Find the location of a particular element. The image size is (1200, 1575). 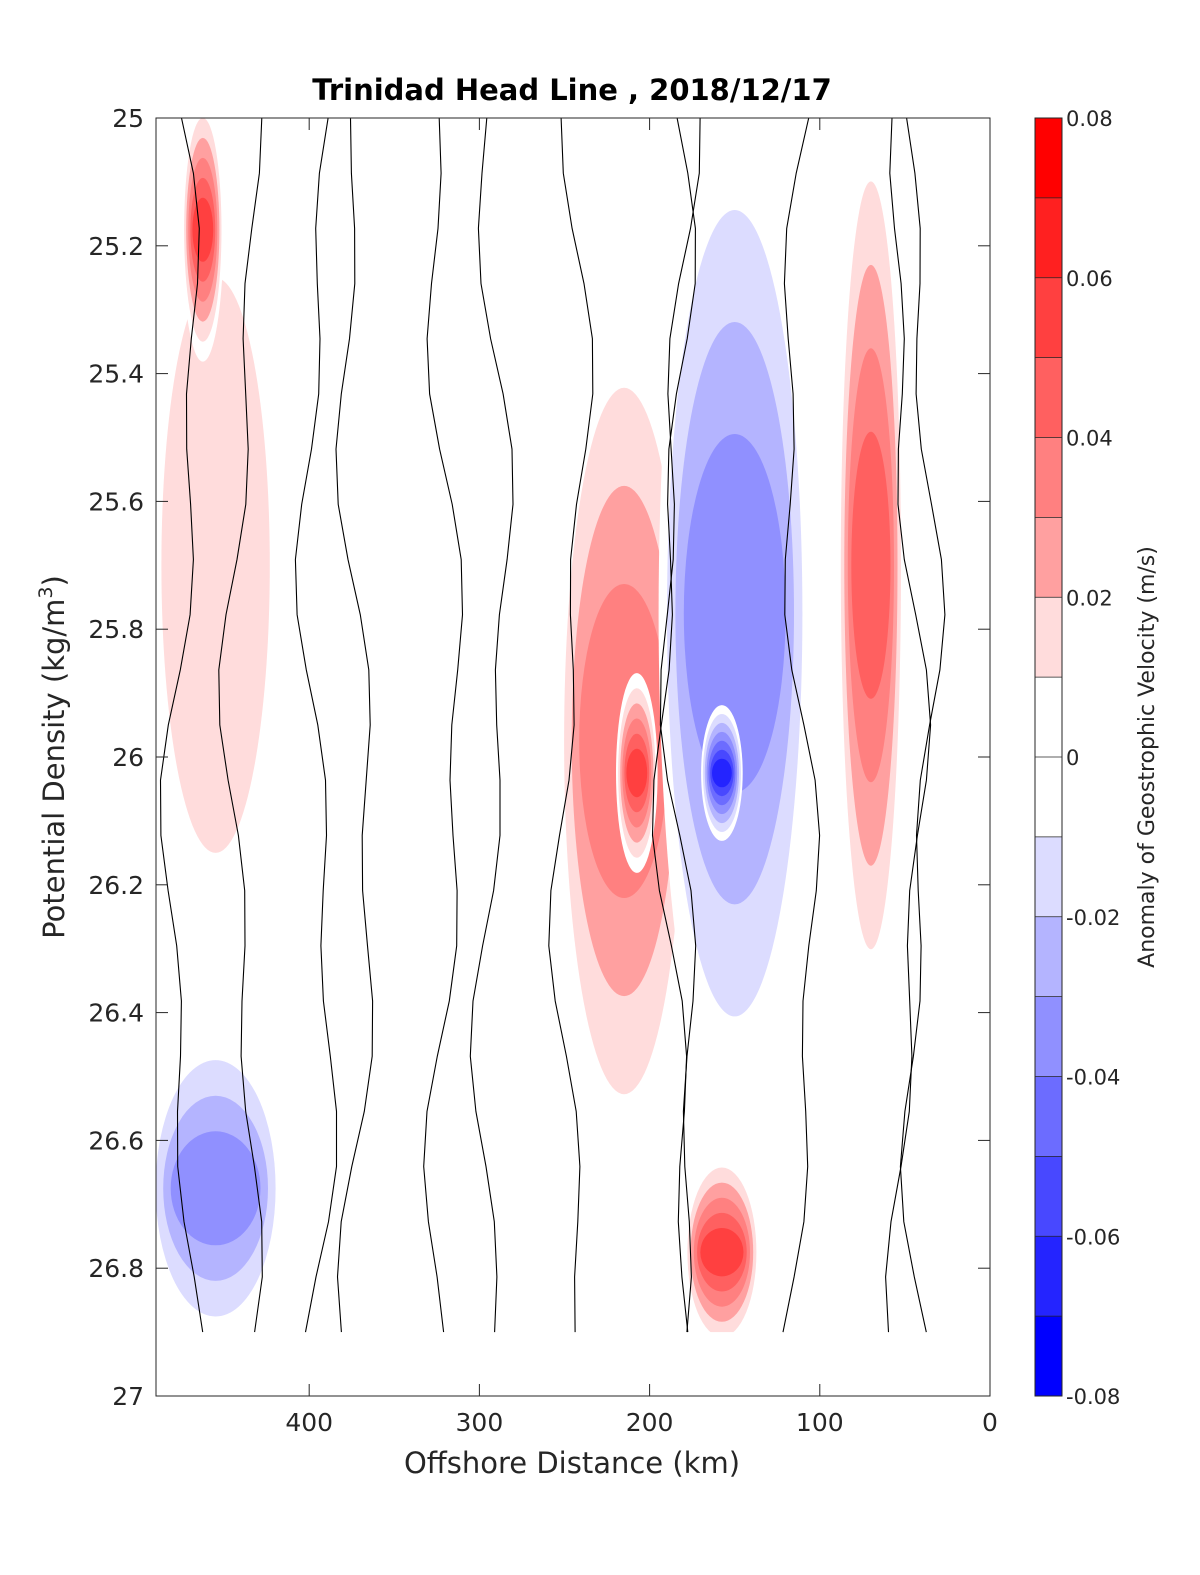

y-axis-label-main: Potential Density (kg/m is located at coordinates (54, 769).